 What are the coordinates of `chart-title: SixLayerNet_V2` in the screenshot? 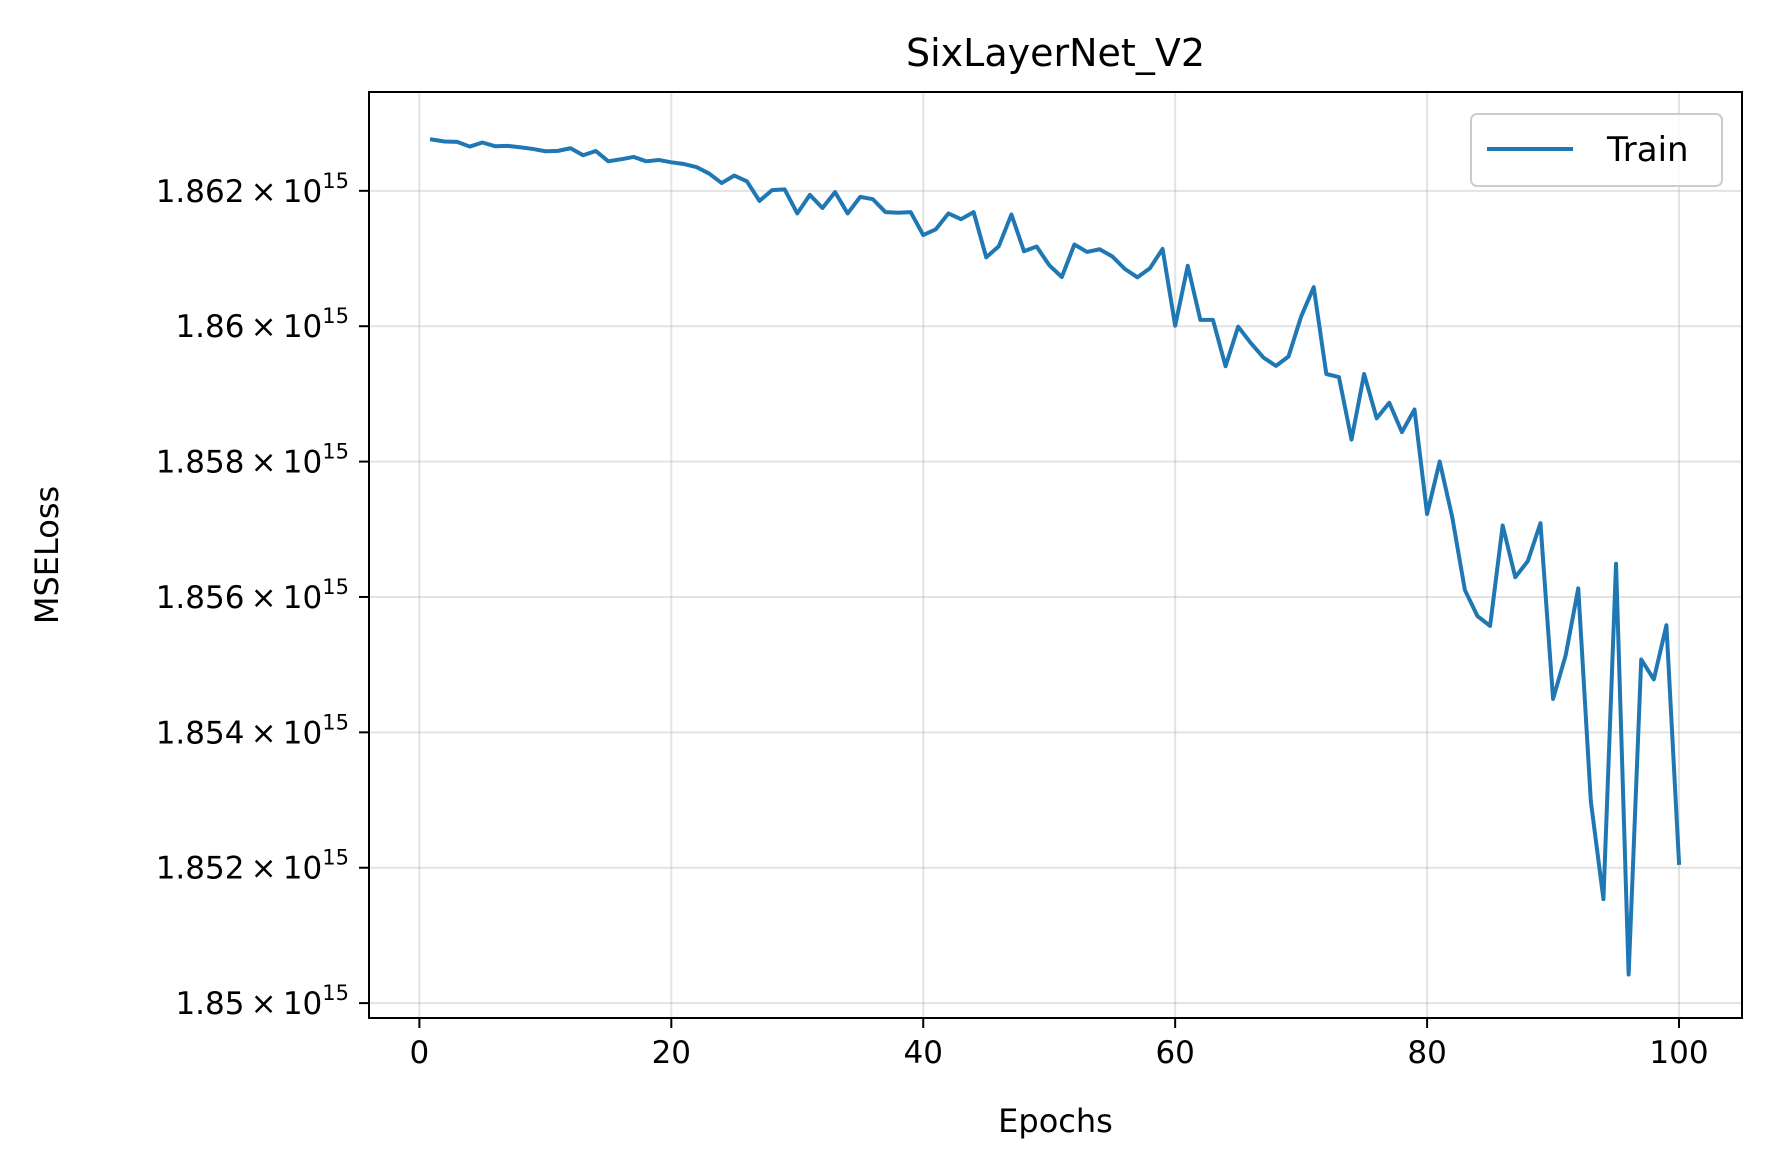 It's located at (1055, 53).